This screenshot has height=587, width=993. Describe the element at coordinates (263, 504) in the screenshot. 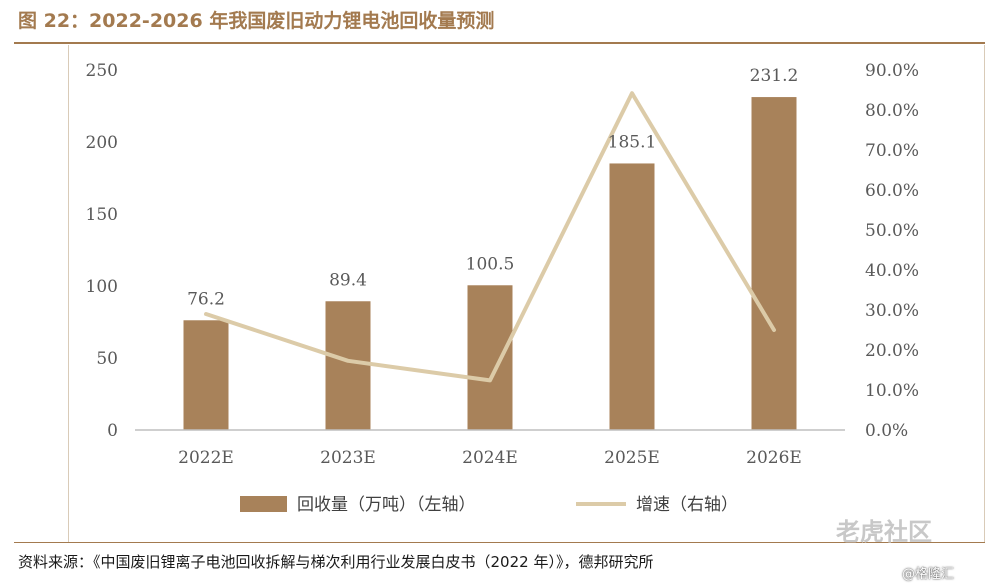

I see `legend-swatch-bar` at that location.